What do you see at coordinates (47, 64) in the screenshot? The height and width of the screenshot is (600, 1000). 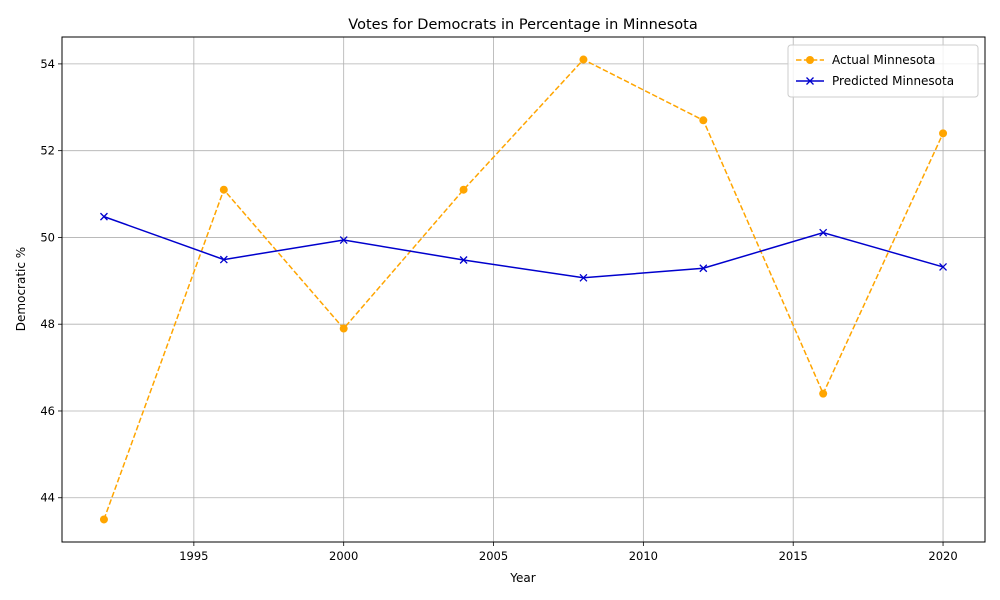 I see `y-tick-label: 54` at bounding box center [47, 64].